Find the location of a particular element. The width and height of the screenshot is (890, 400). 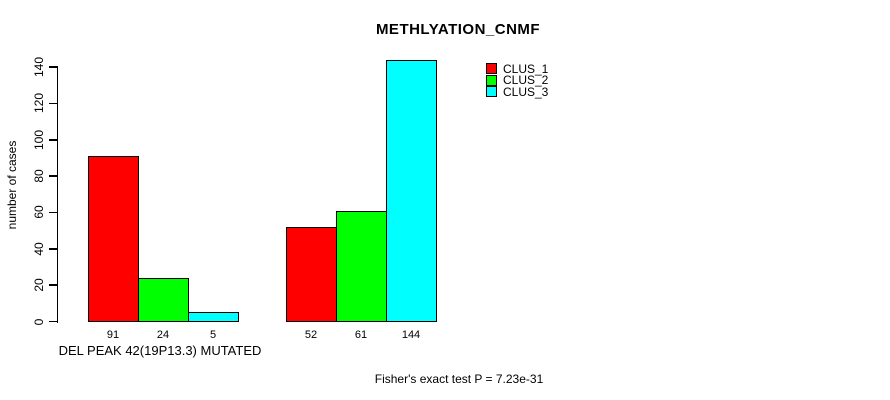

bar-value-label: 5 is located at coordinates (213, 334).